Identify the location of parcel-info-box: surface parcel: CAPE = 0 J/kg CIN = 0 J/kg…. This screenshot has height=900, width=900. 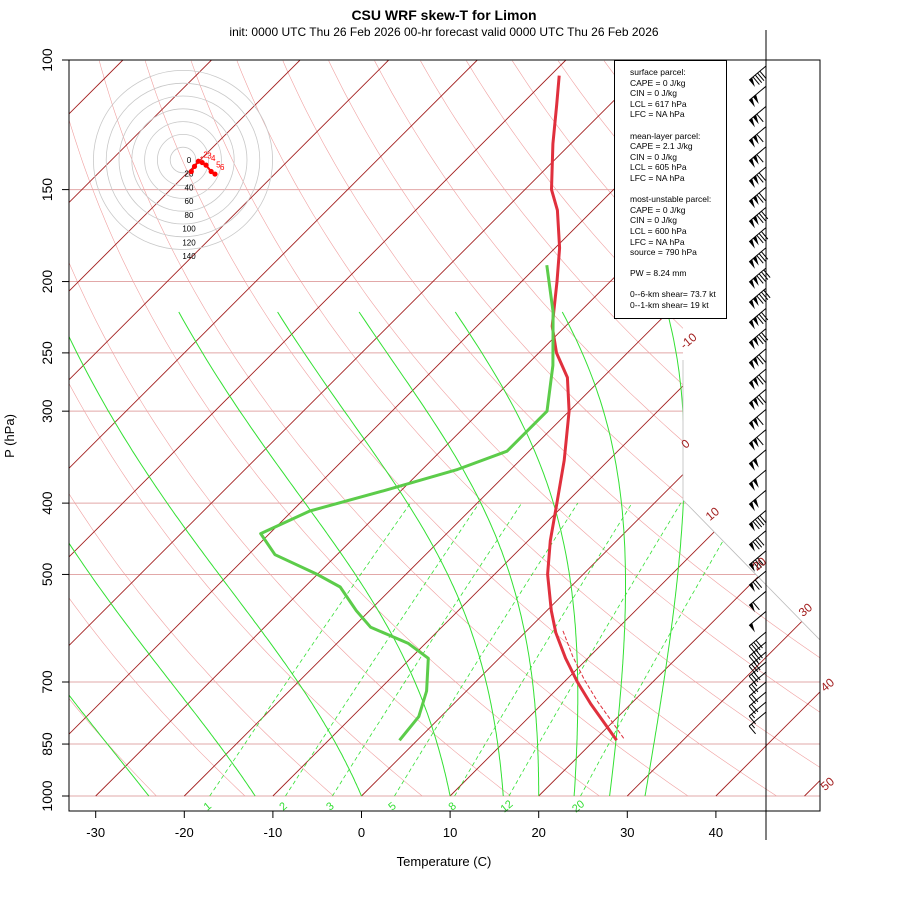
(670, 189).